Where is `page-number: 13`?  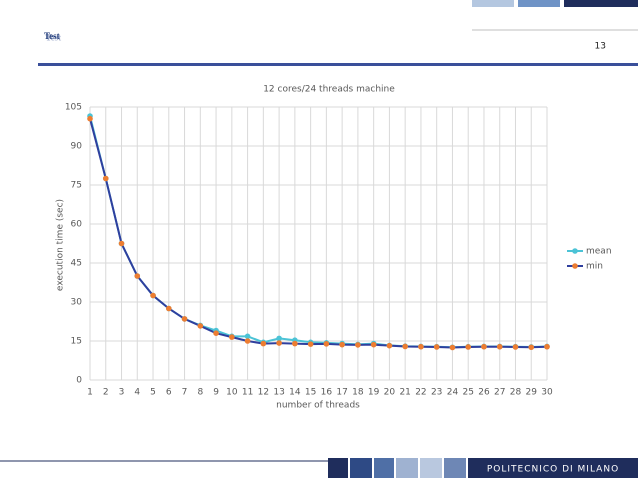 page-number: 13 is located at coordinates (600, 47).